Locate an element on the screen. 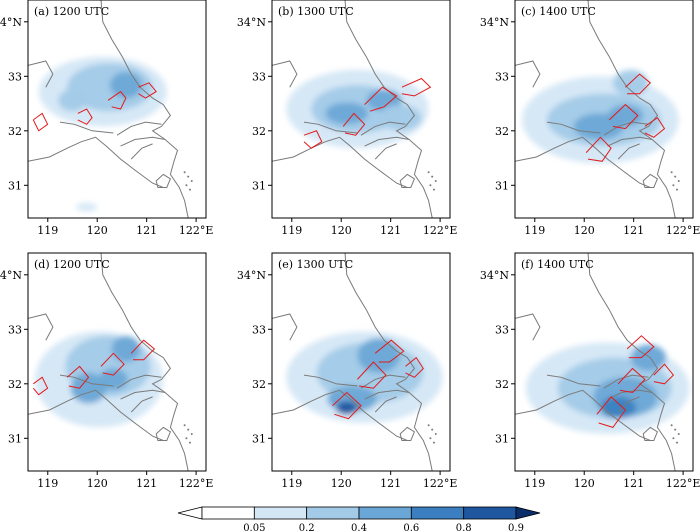 This screenshot has width=700, height=532. x-tick-label: 120 is located at coordinates (341, 230).